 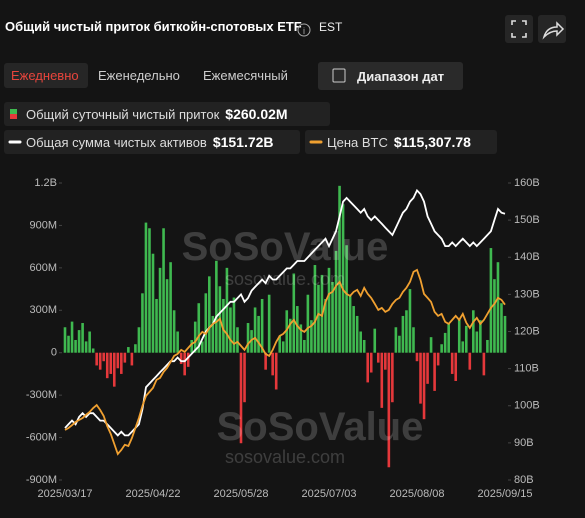 I want to click on y-tick-label: 0, so click(x=54, y=353).